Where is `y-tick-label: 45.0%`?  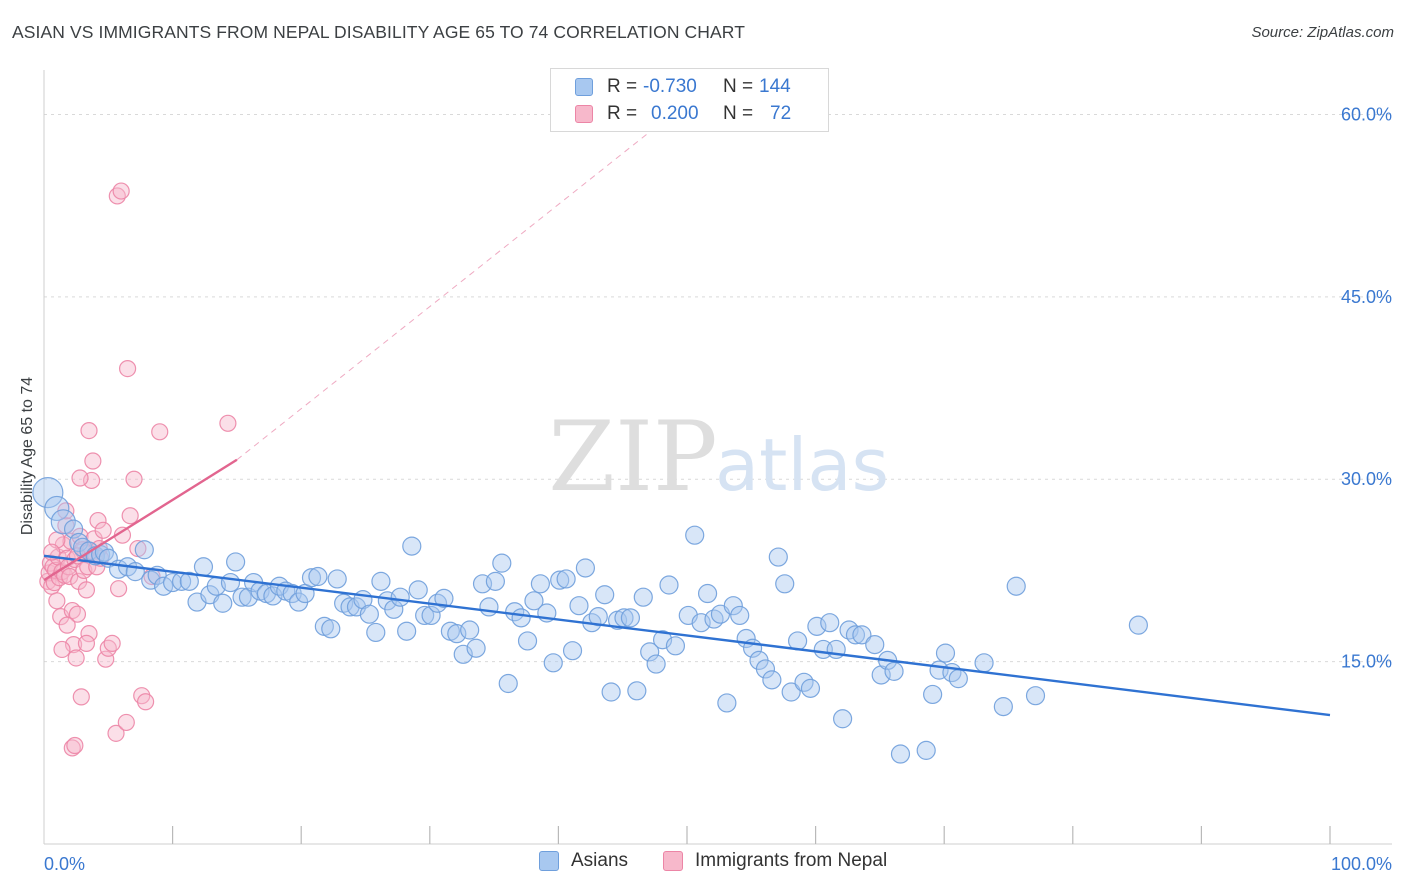 y-tick-label: 45.0% is located at coordinates (1366, 297).